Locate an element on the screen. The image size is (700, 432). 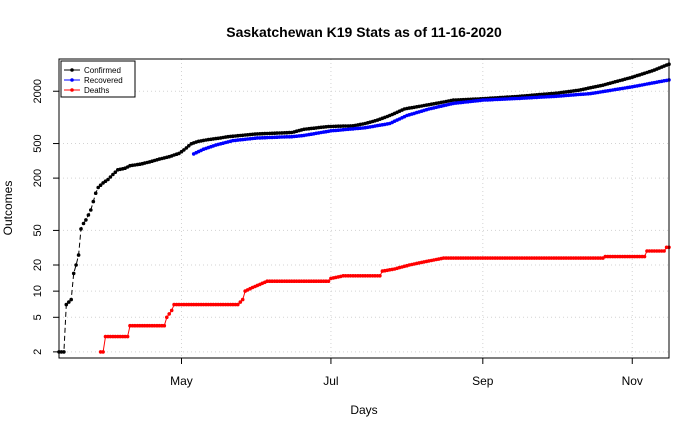
y-tick-label: 10 is located at coordinates (38, 291).